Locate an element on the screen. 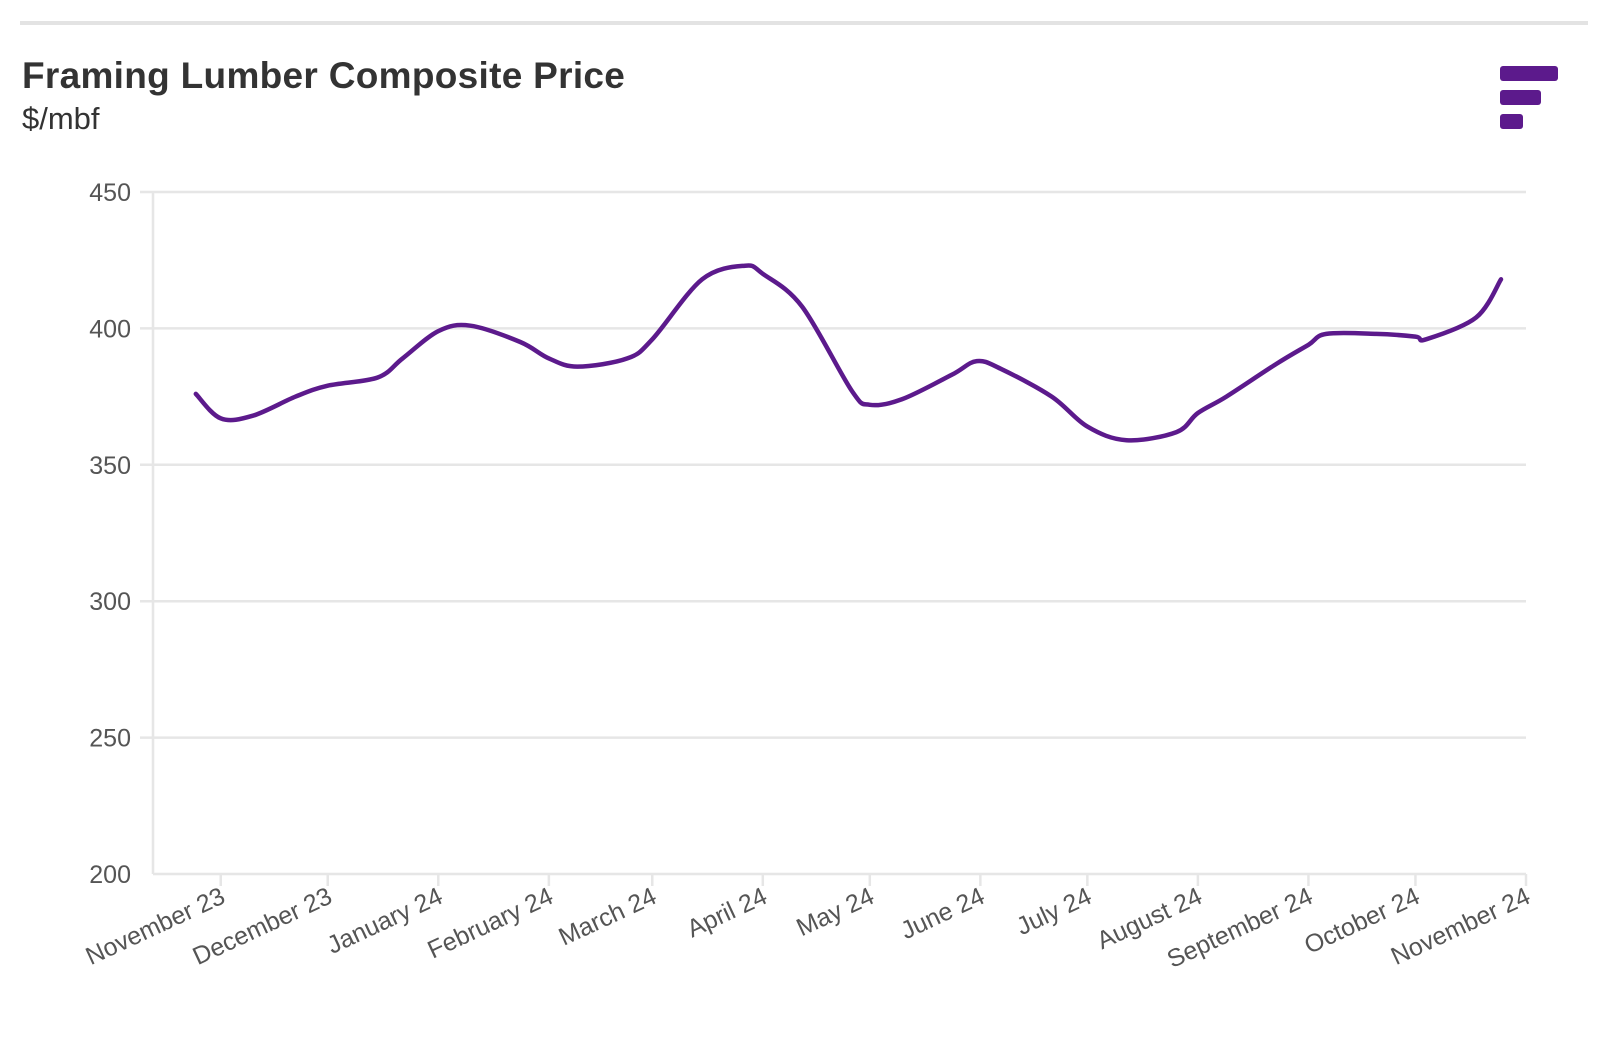  x-tick-label: July 24 is located at coordinates (1054, 911).